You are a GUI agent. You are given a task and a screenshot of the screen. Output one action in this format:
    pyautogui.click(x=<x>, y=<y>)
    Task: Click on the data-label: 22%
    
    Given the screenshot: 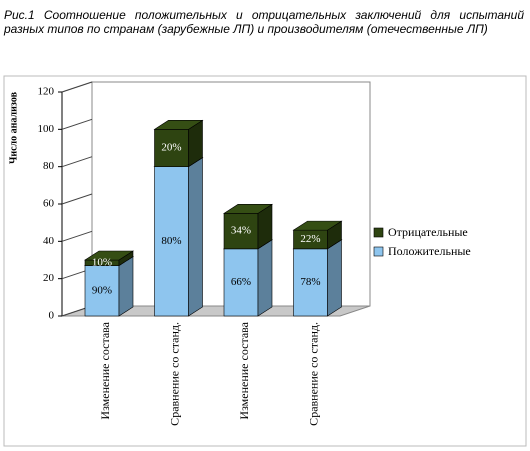 What is the action you would take?
    pyautogui.click(x=310, y=239)
    